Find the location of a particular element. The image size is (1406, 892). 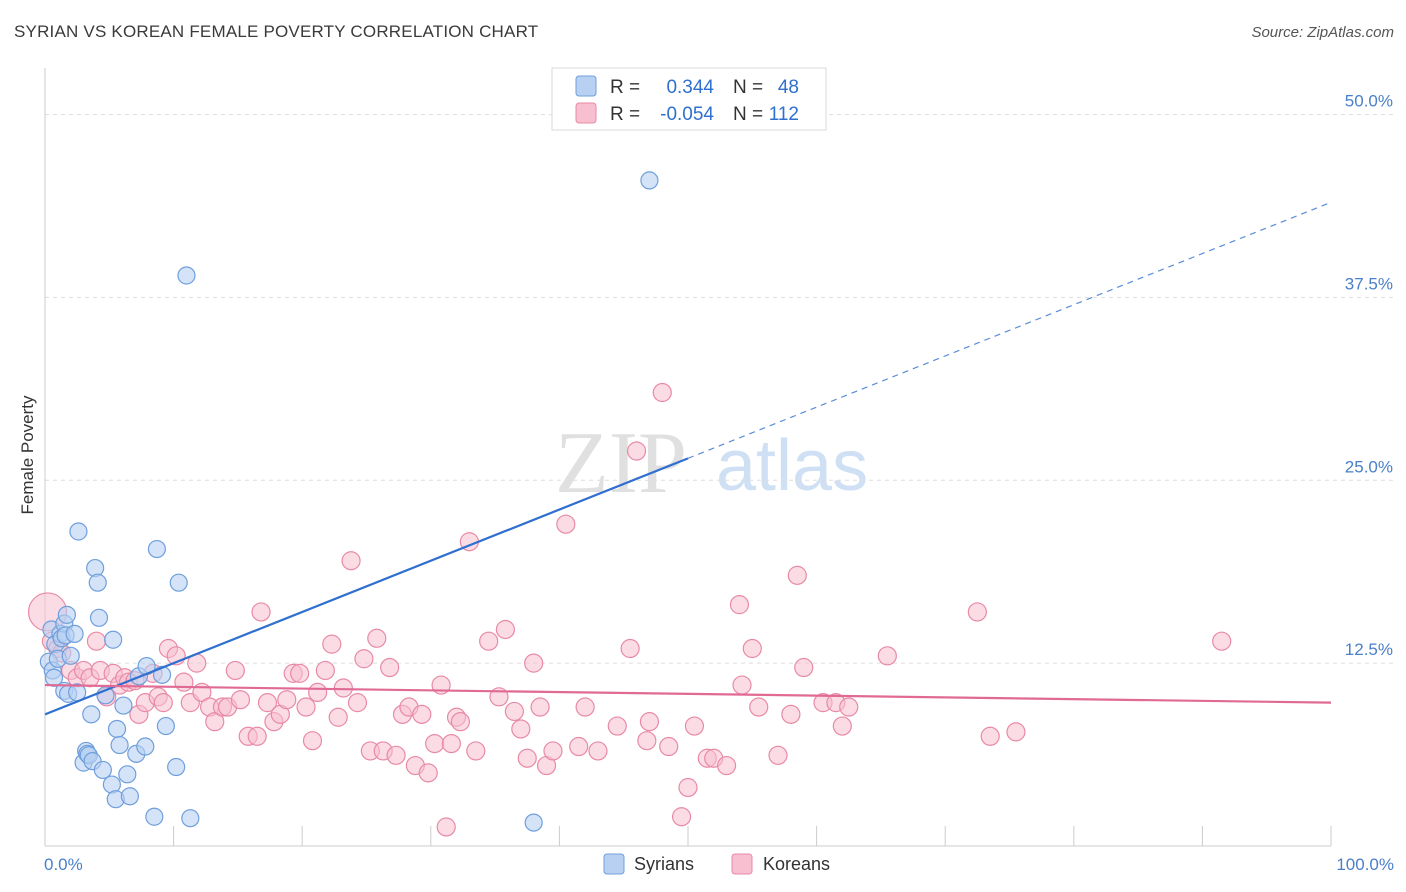

syrians-trend-extension is located at coordinates (1009, 330).